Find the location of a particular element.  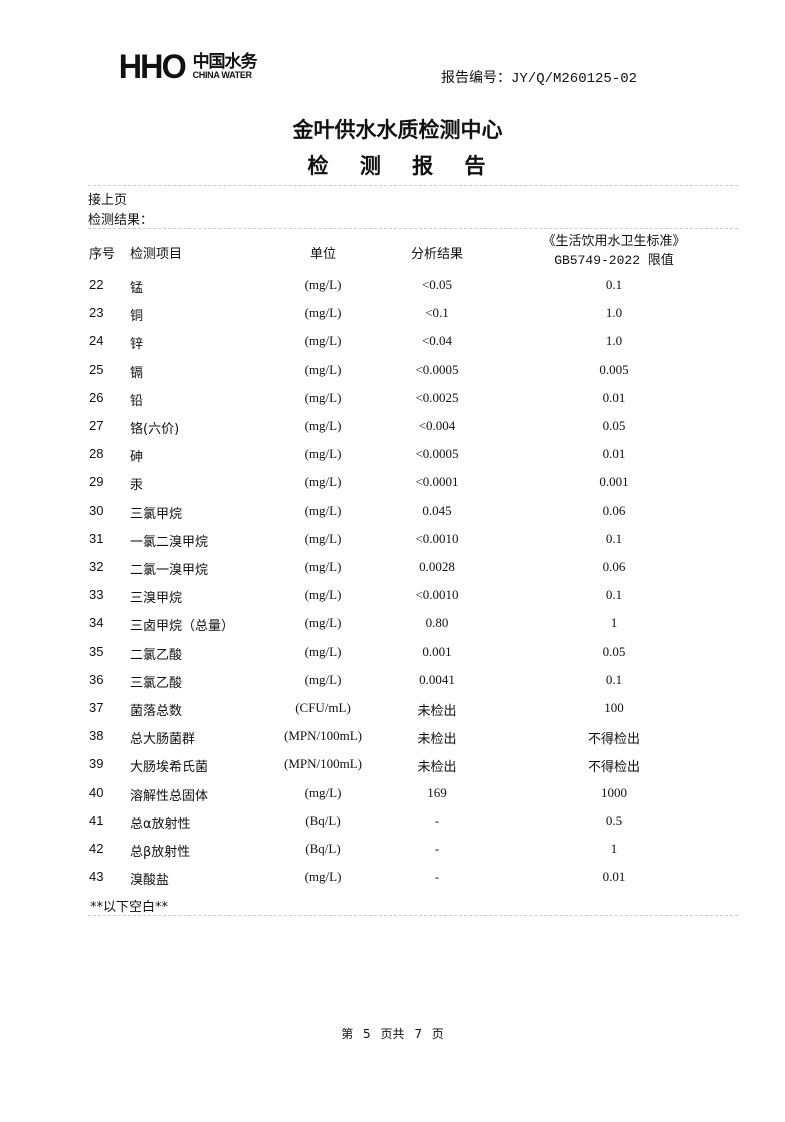

col-limit-line2: GB5749-2022 限值 is located at coordinates (614, 260).